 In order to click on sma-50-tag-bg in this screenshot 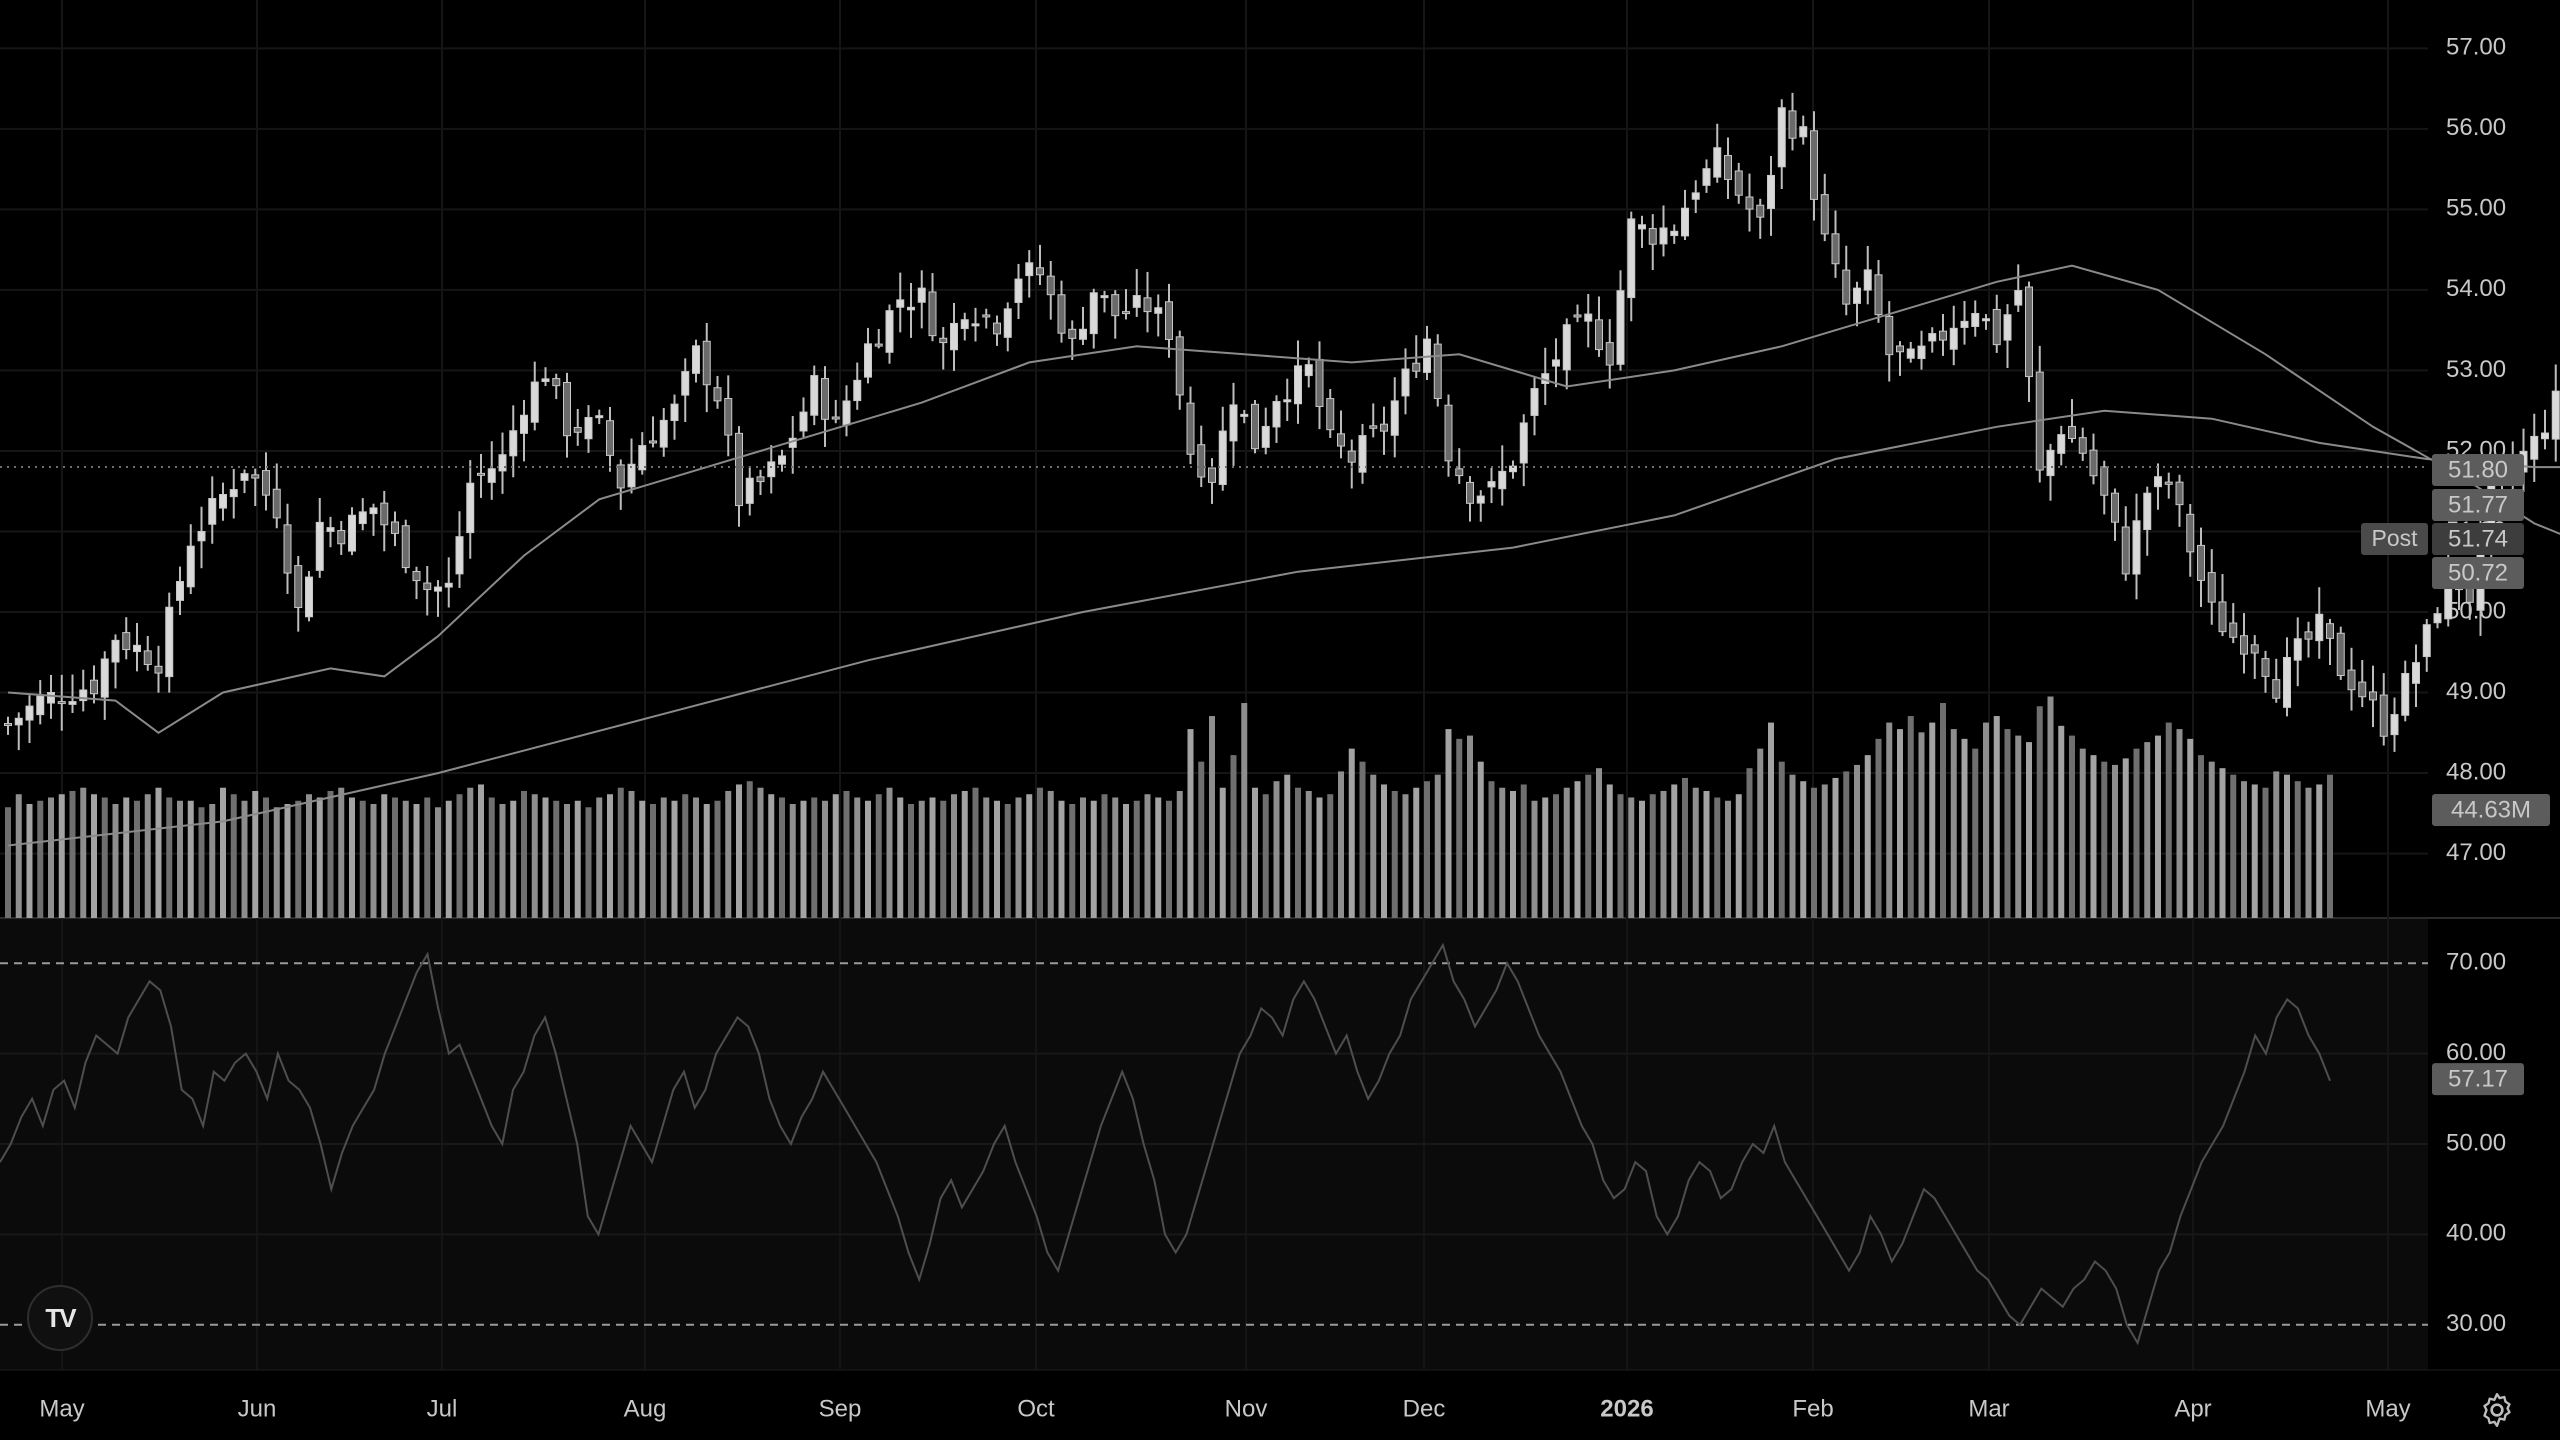, I will do `click(2478, 573)`.